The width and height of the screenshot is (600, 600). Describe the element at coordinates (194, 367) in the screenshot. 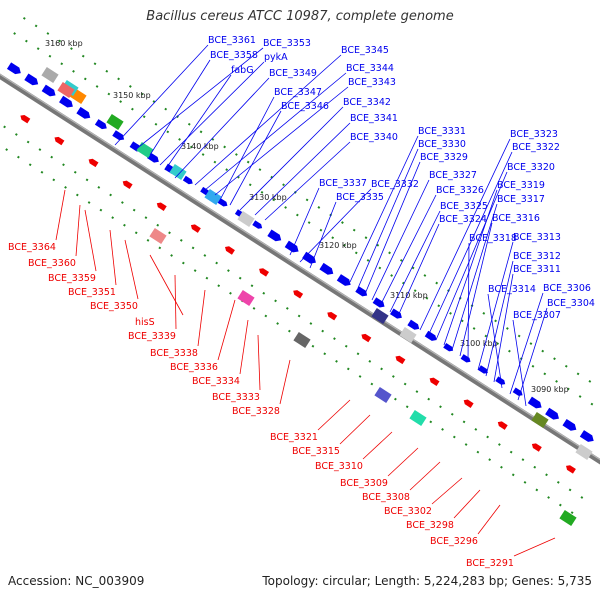

I see `gene-label-bottom: BCE_3336` at that location.